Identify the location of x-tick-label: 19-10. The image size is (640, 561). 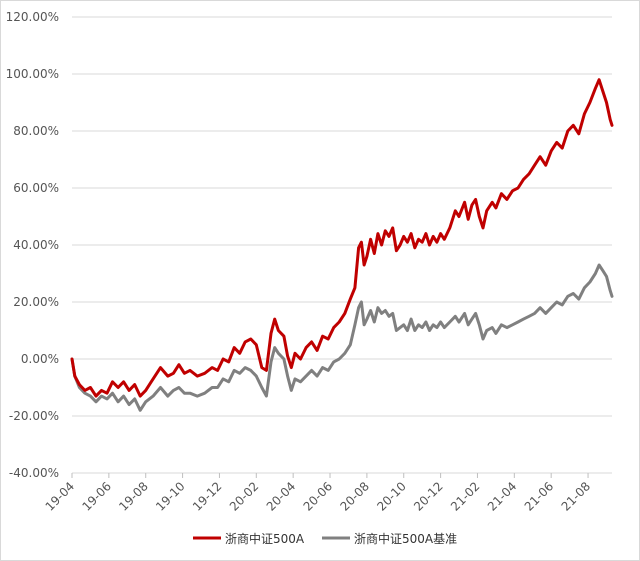
(170, 496).